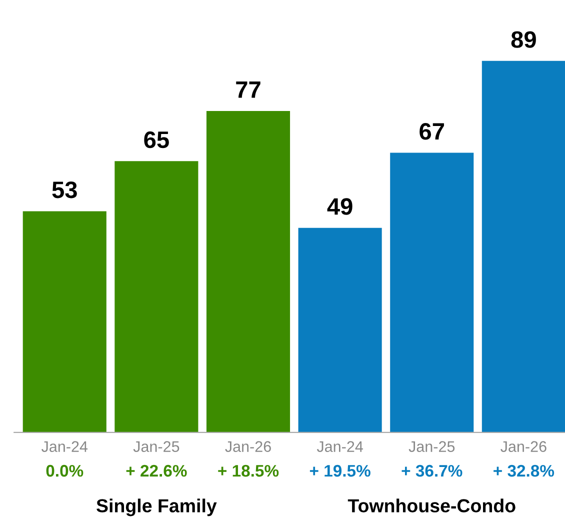 The image size is (565, 521). What do you see at coordinates (524, 470) in the screenshot?
I see `text: + 32.8%` at bounding box center [524, 470].